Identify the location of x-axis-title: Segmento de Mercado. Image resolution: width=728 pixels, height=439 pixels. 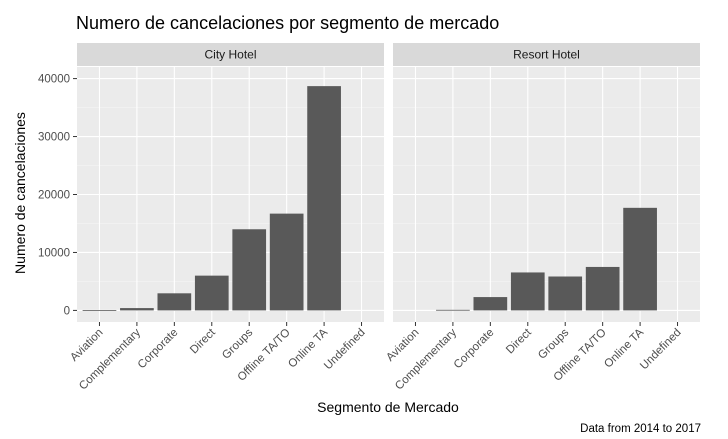
(388, 407).